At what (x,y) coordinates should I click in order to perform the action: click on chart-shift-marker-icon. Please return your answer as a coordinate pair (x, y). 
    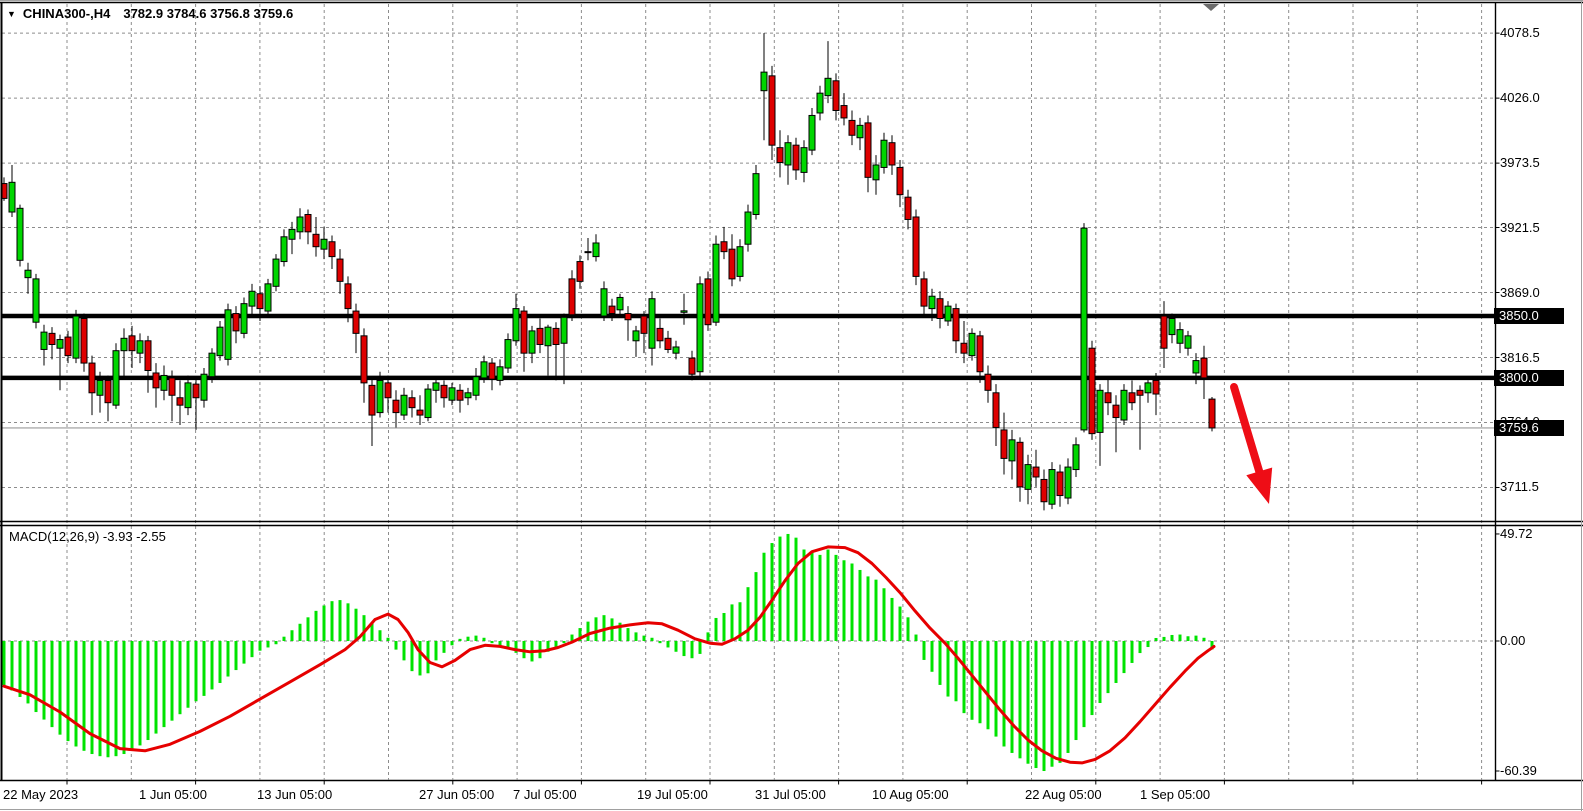
    Looking at the image, I should click on (1211, 7).